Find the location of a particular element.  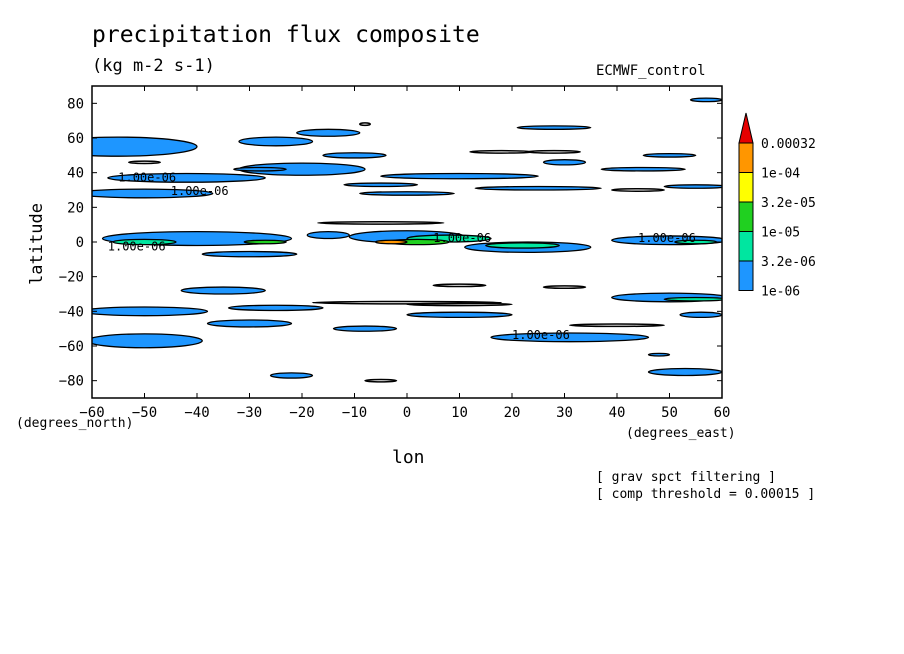

y-tick-label: 60 is located at coordinates (75, 139).